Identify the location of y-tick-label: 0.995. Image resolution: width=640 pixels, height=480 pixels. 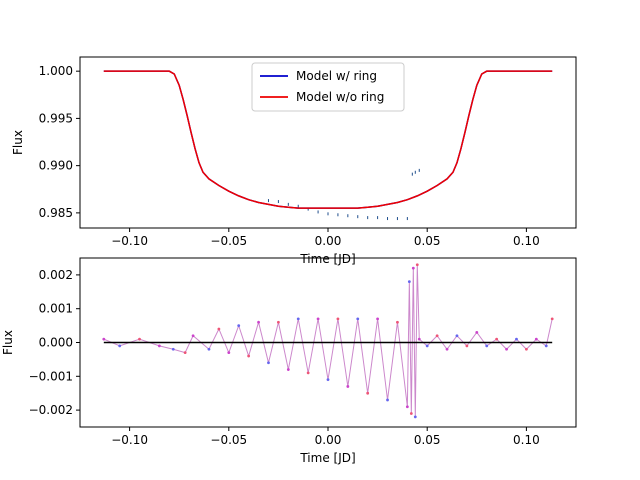
(56, 118).